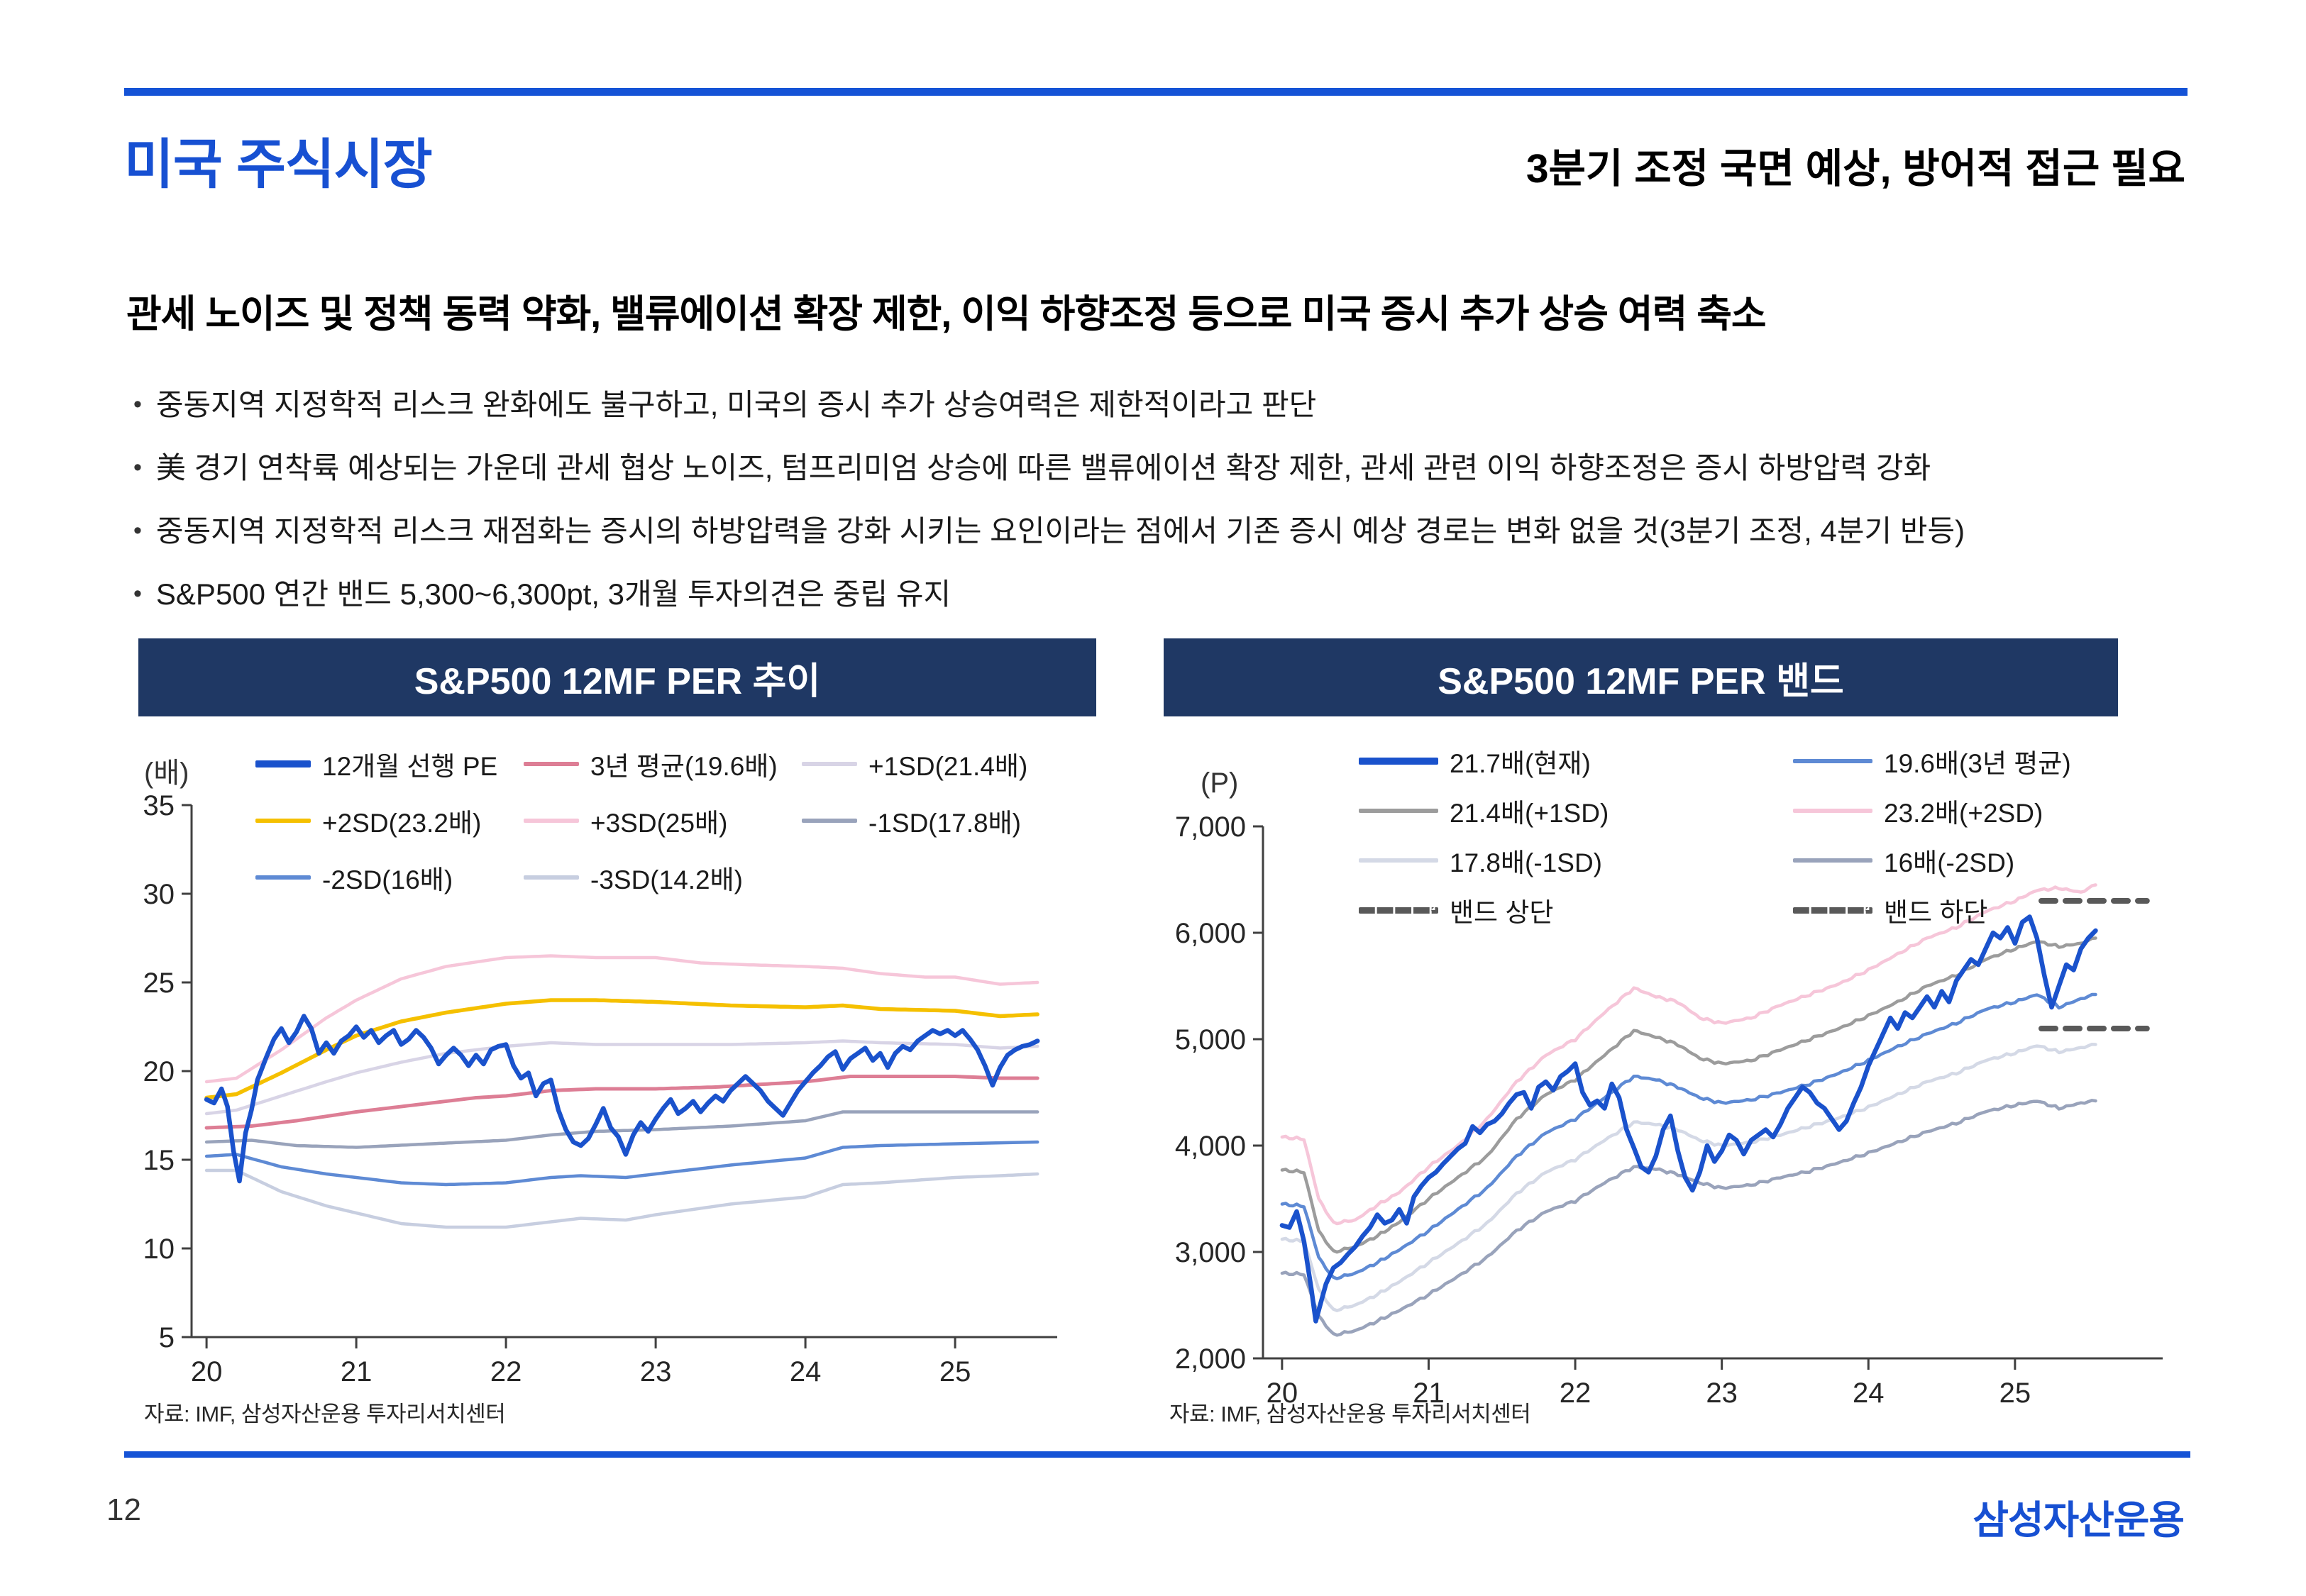 The image size is (2306, 1596). Describe the element at coordinates (159, 1249) in the screenshot. I see `svg-text: 10` at that location.